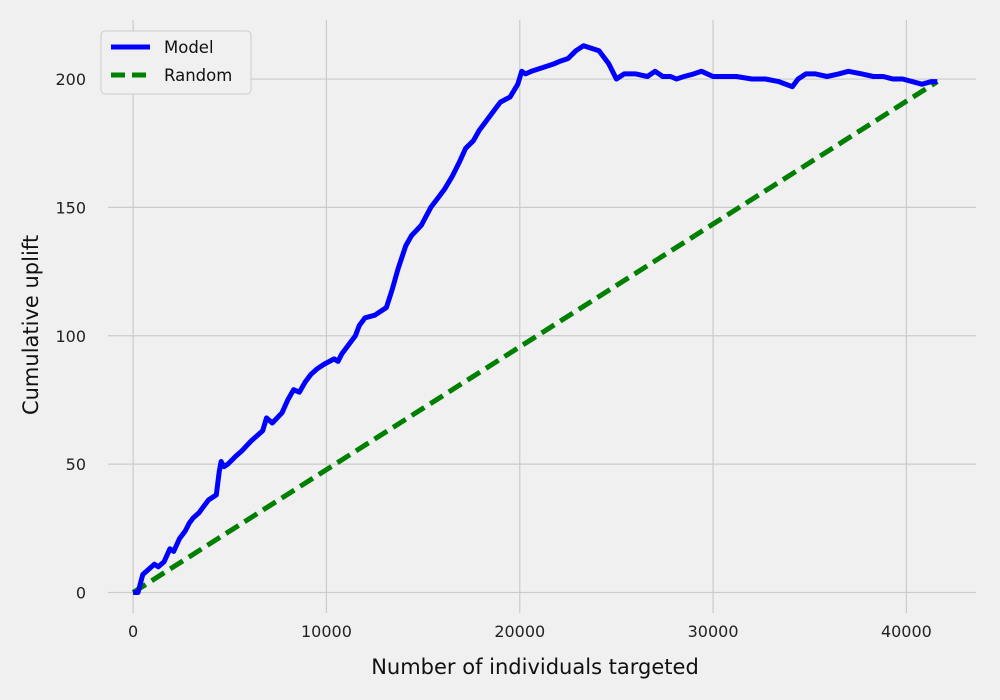  Describe the element at coordinates (519, 631) in the screenshot. I see `x-tick-label: 20000` at that location.